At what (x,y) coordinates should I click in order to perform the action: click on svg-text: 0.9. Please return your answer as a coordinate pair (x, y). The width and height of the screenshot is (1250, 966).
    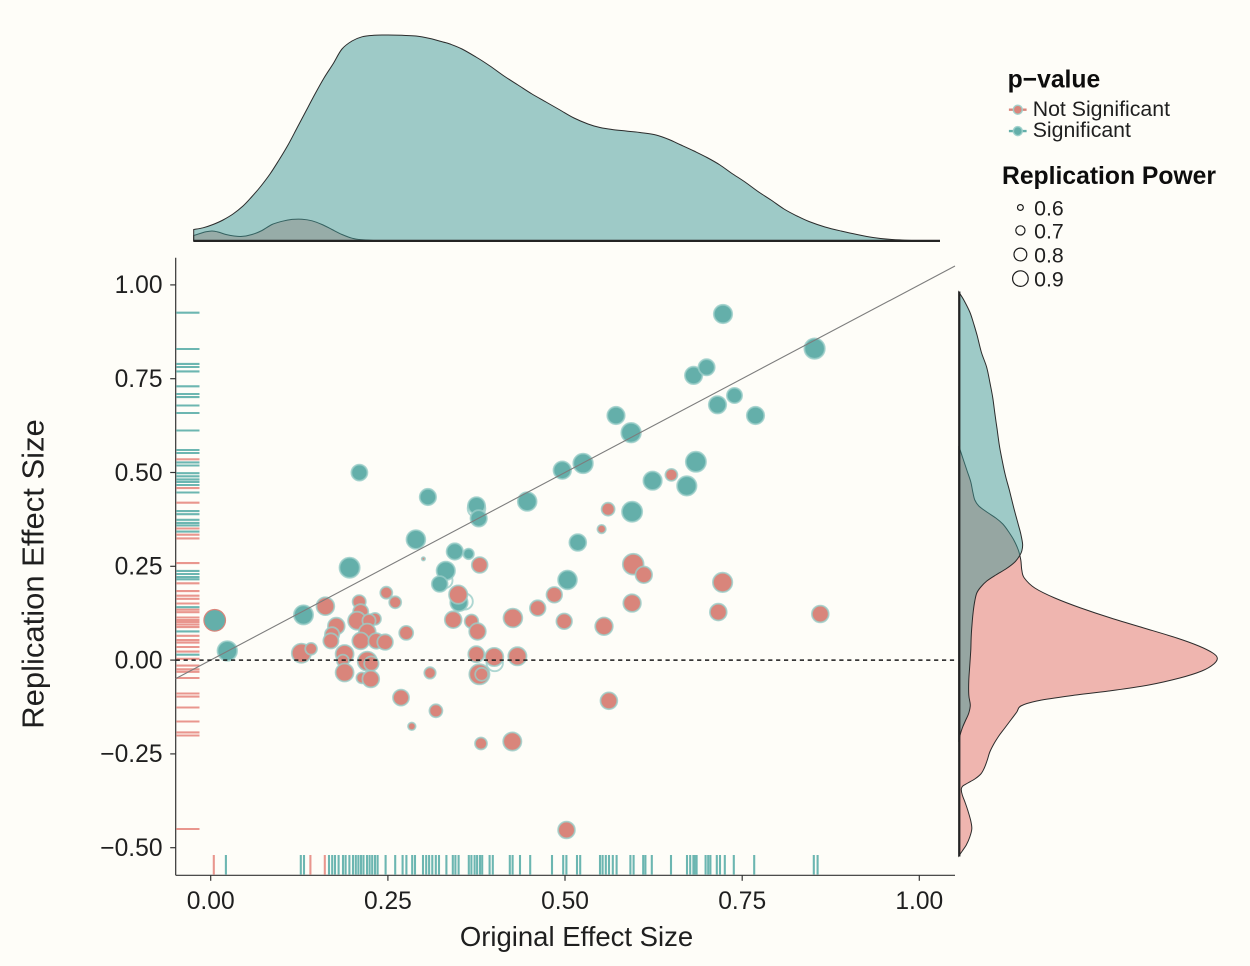
    Looking at the image, I should click on (1049, 280).